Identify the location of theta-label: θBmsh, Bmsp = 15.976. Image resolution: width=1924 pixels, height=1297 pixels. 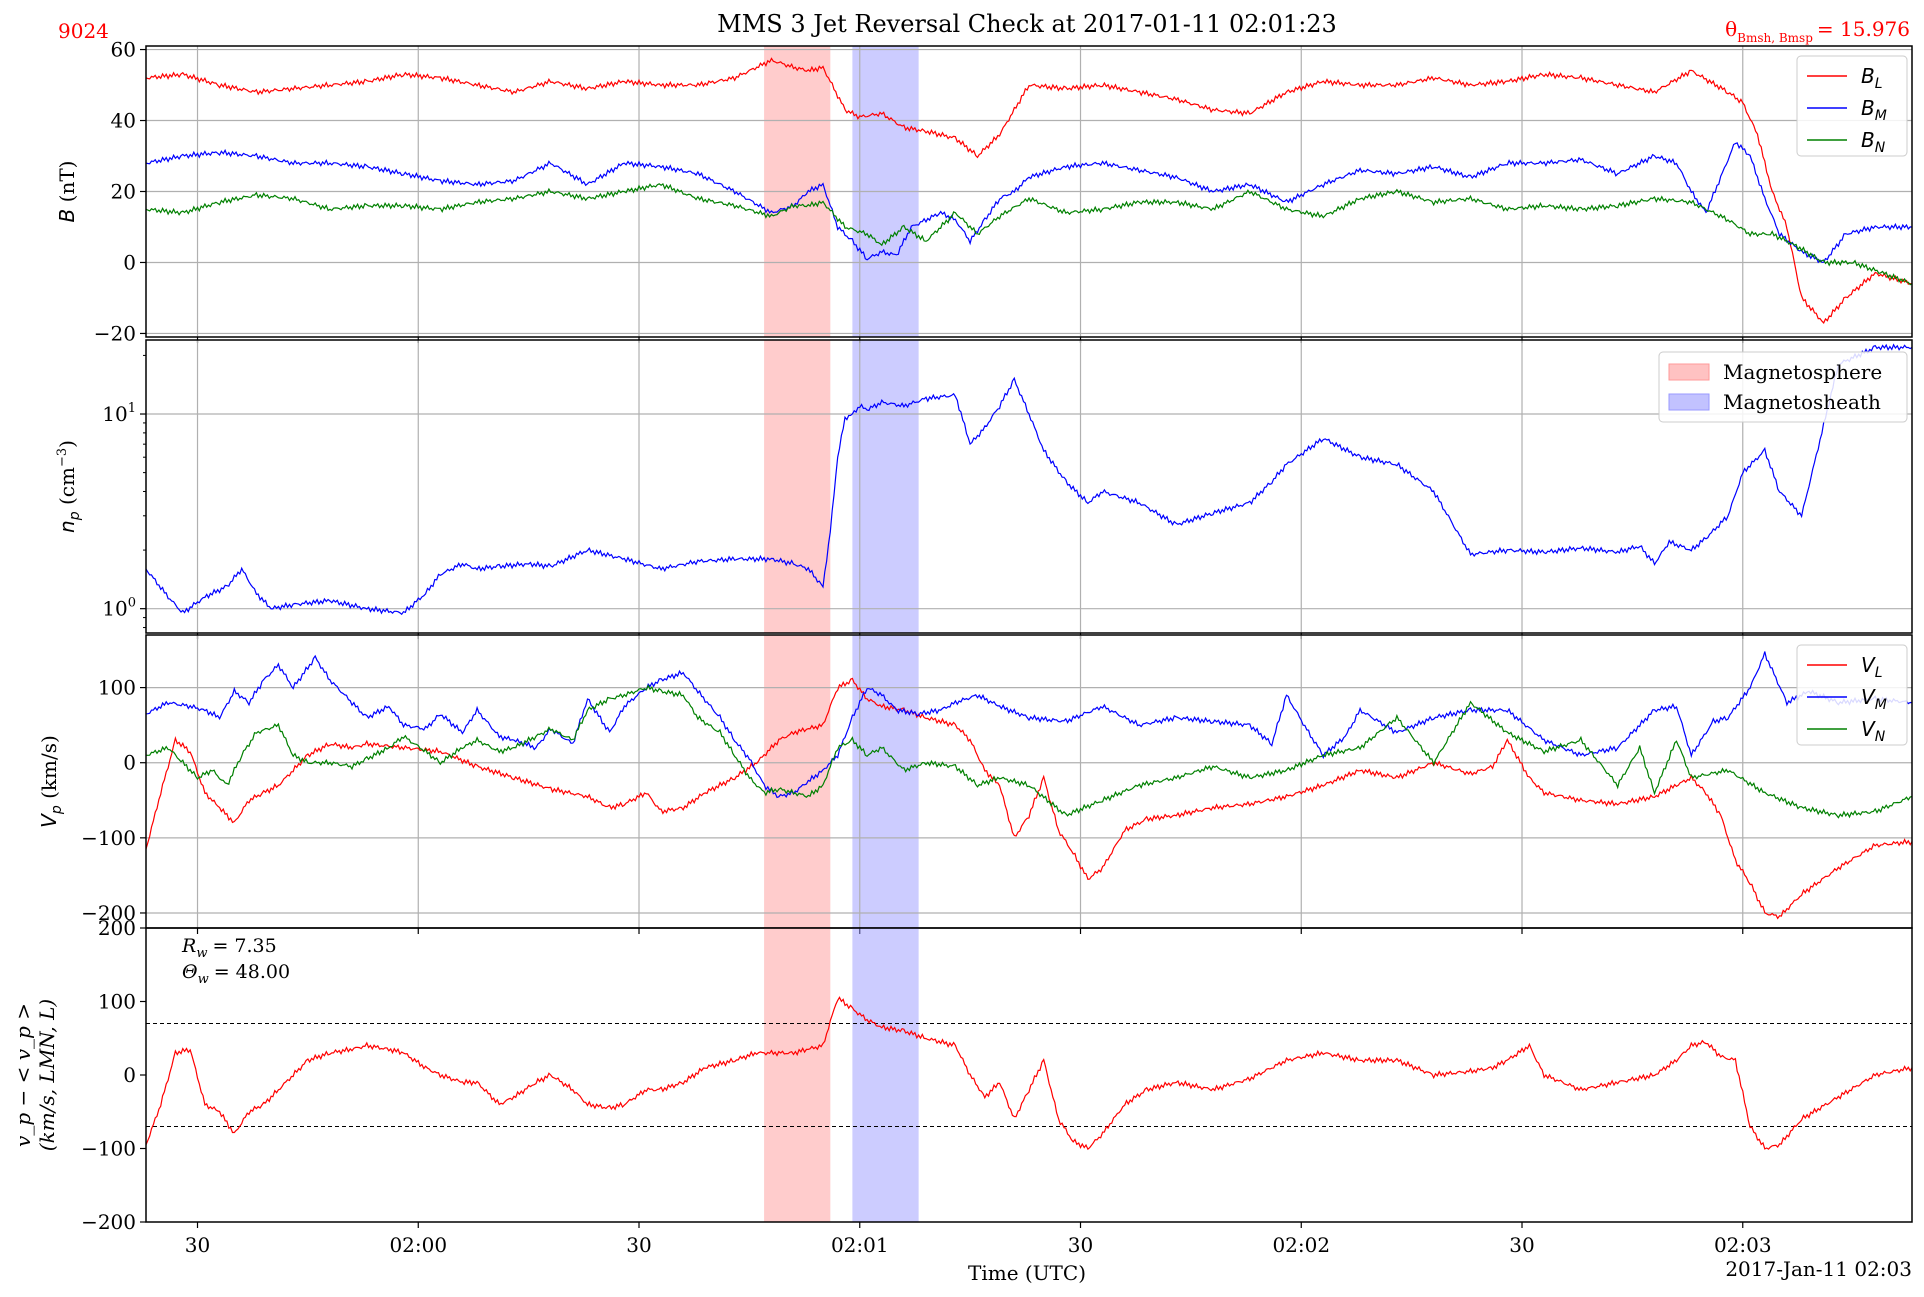
(1817, 31).